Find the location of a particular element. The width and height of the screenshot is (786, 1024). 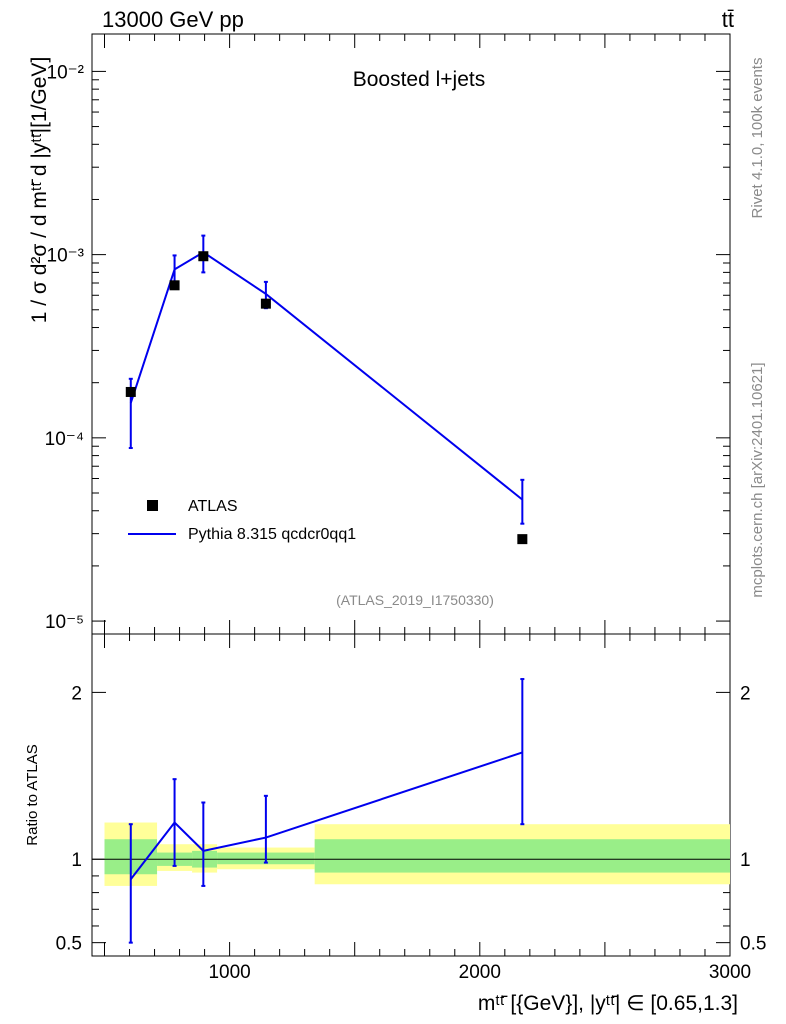

y-tick-label: 10⁻³ is located at coordinates (66, 256).